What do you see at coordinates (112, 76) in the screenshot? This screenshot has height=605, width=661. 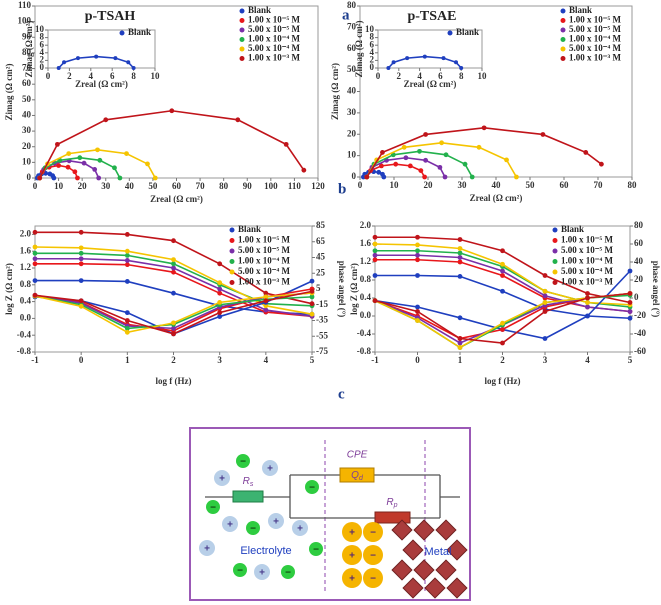 I see `x-tick-label: 6` at bounding box center [112, 76].